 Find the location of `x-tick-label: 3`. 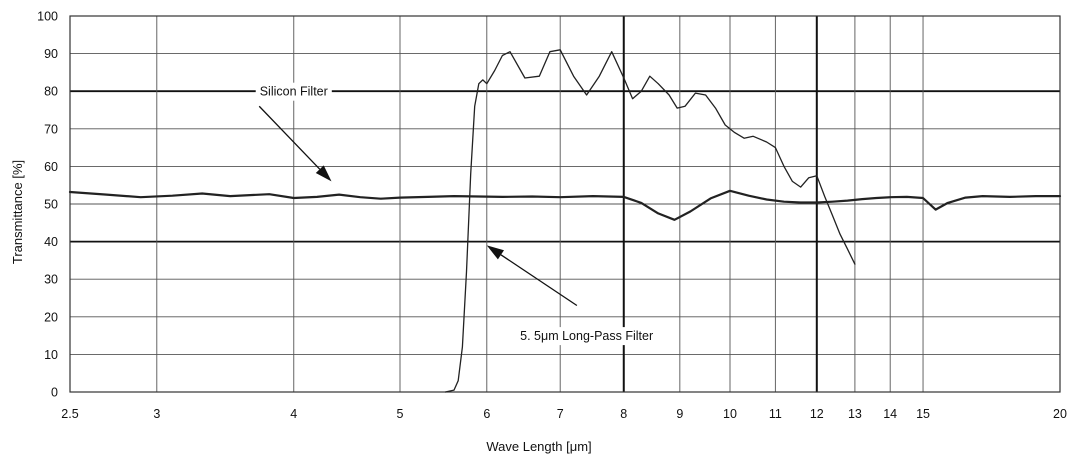

x-tick-label: 3 is located at coordinates (156, 414).